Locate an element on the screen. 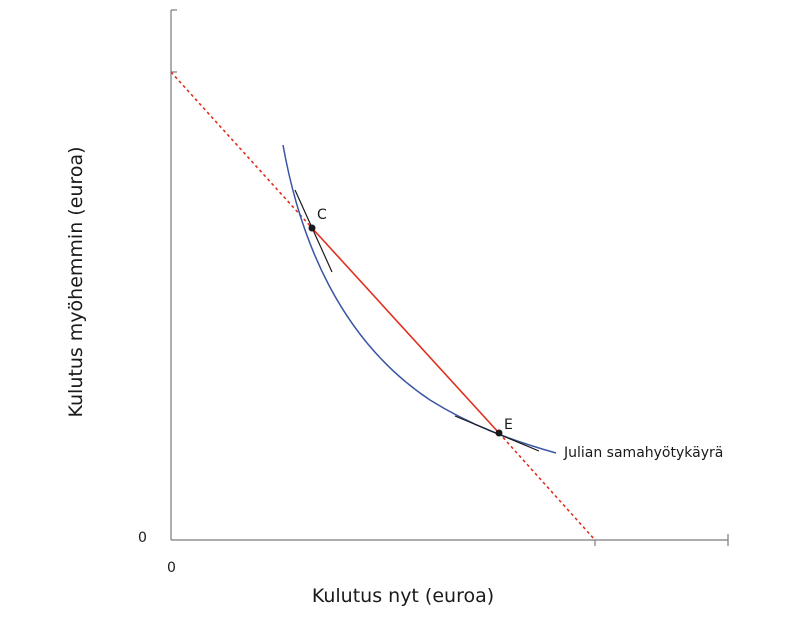 This screenshot has height=619, width=810. point-e is located at coordinates (499, 433).